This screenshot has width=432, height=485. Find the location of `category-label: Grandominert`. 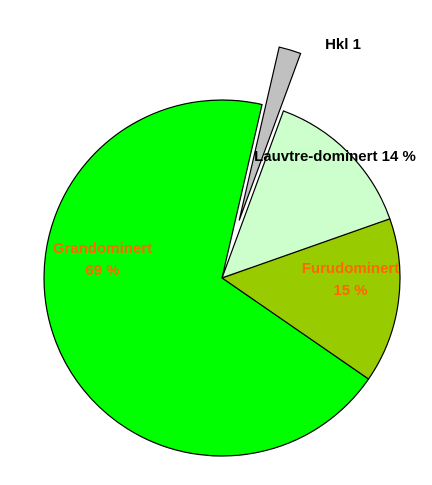

category-label: Grandominert is located at coordinates (102, 248).